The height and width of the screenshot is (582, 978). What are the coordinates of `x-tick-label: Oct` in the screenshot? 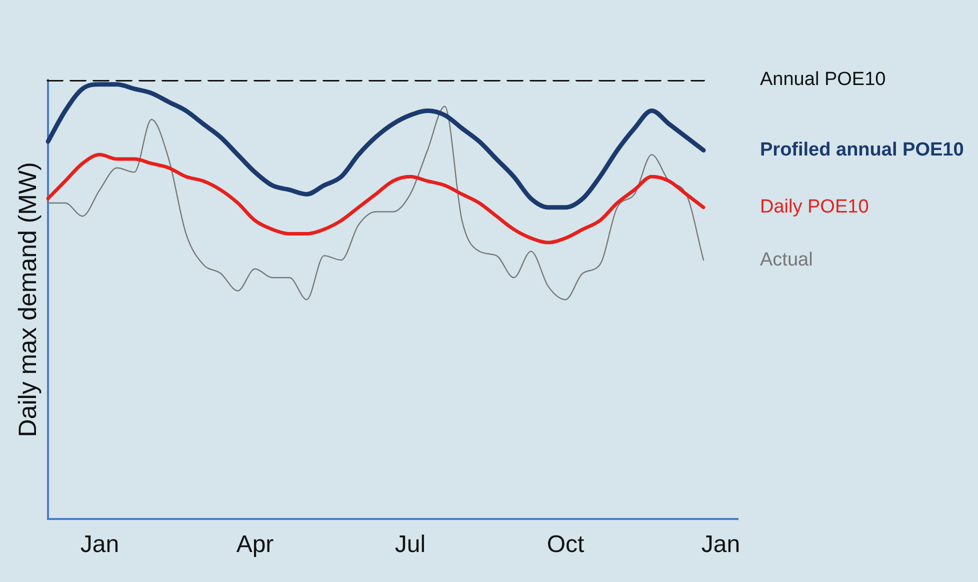 It's located at (565, 544).